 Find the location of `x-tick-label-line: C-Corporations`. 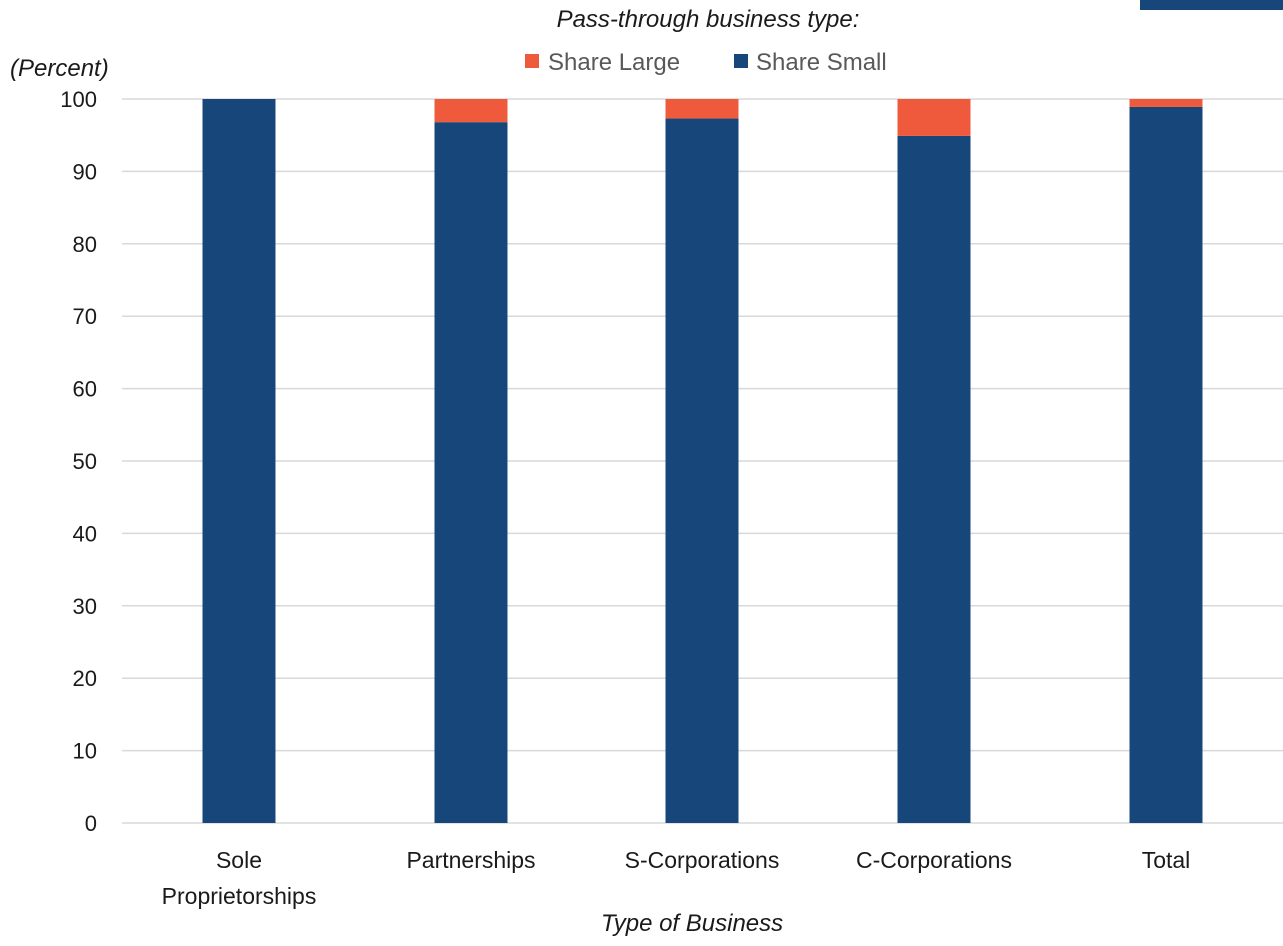

x-tick-label-line: C-Corporations is located at coordinates (934, 860).